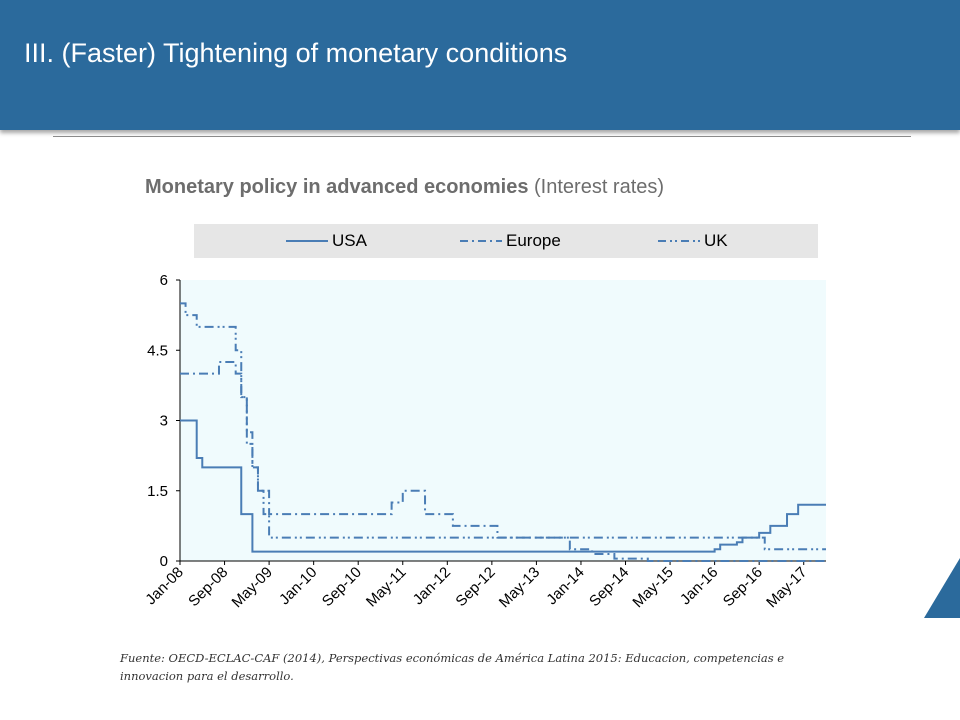 Image resolution: width=960 pixels, height=720 pixels. Describe the element at coordinates (716, 240) in the screenshot. I see `legend-label-uk: UK` at that location.